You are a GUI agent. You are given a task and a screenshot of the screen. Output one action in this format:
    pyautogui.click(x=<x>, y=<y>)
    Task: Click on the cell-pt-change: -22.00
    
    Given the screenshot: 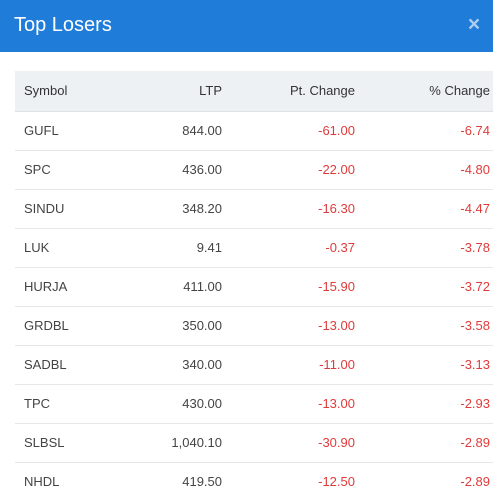 What is the action you would take?
    pyautogui.click(x=288, y=170)
    